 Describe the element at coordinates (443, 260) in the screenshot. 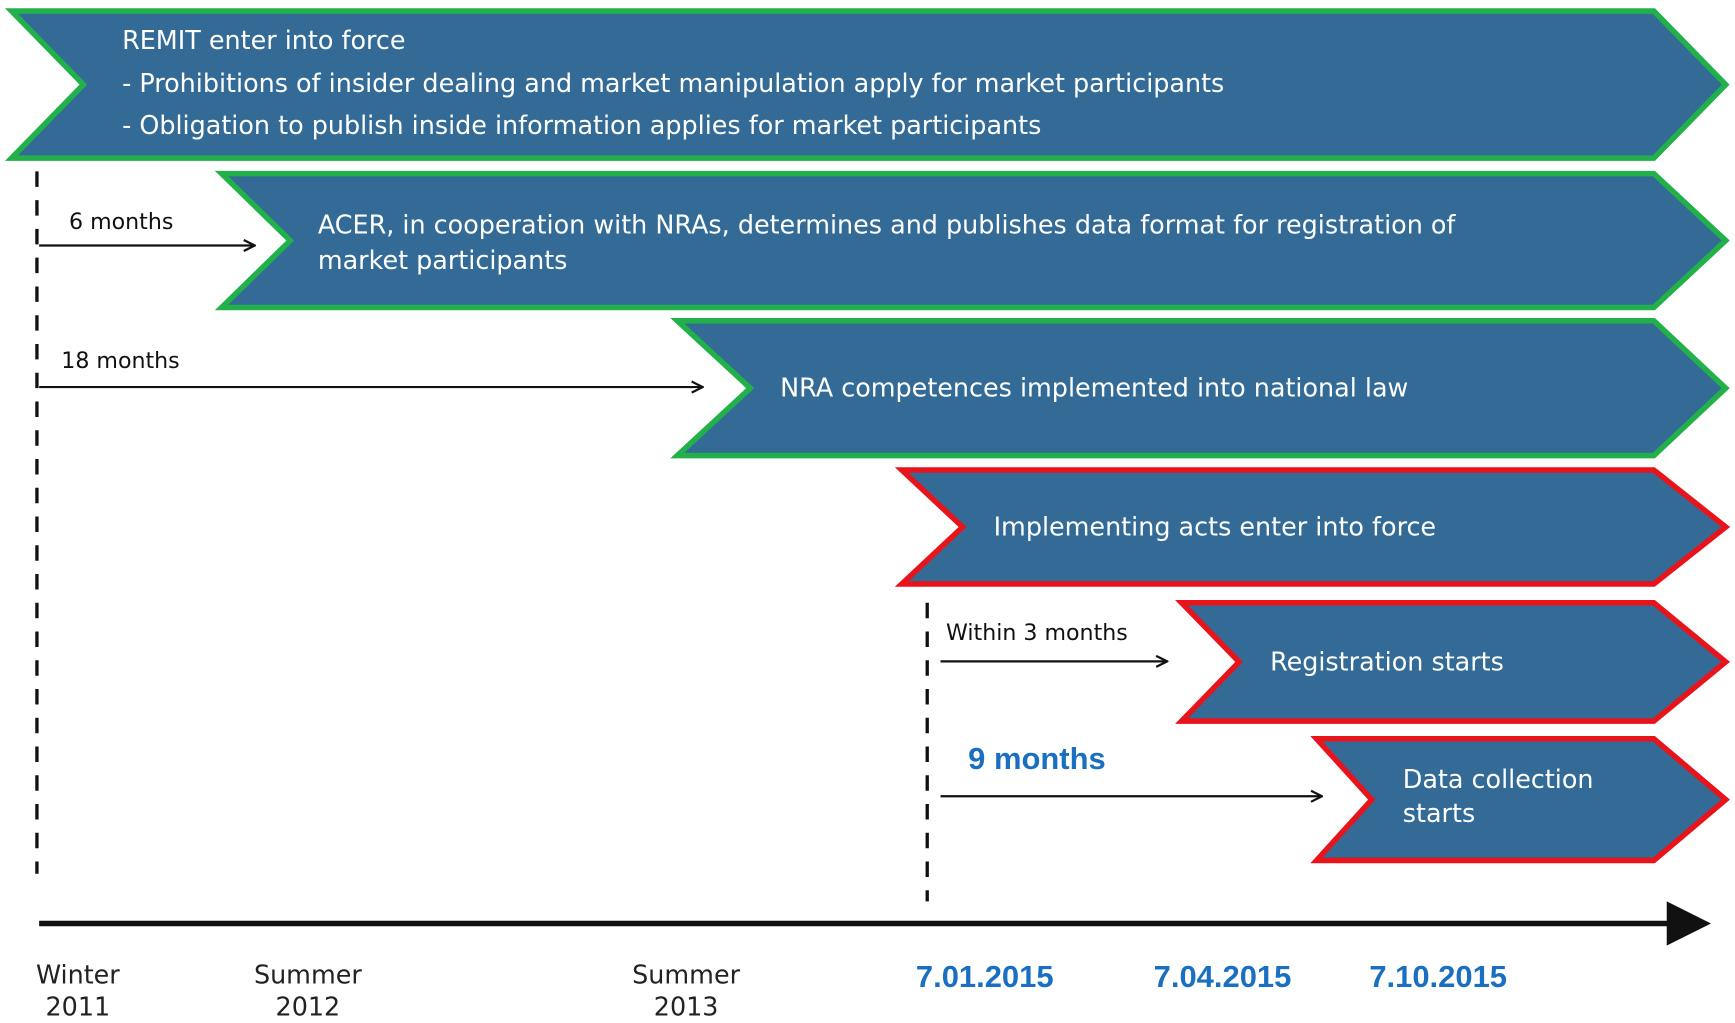

I see `banner-text: market participants` at that location.